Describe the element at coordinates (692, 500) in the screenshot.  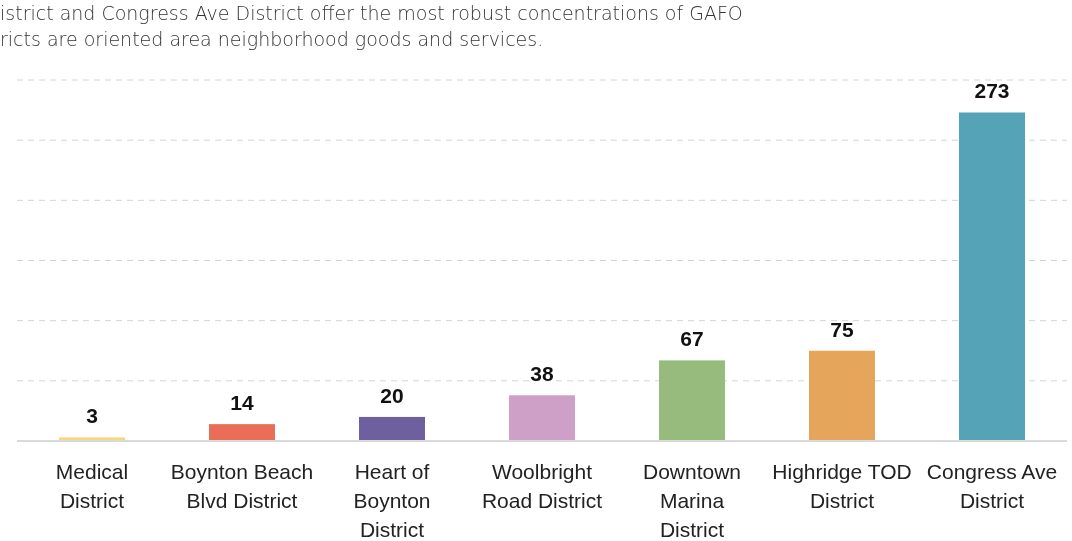
I see `x-tick-label: Downtown Marina District` at that location.